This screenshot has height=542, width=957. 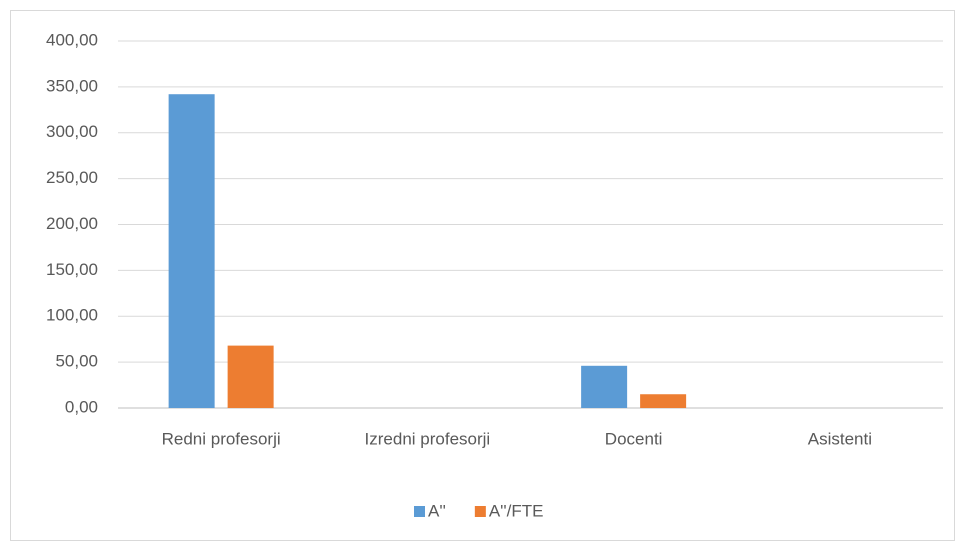 What do you see at coordinates (221, 438) in the screenshot?
I see `x-tick-label: Redni profesorji` at bounding box center [221, 438].